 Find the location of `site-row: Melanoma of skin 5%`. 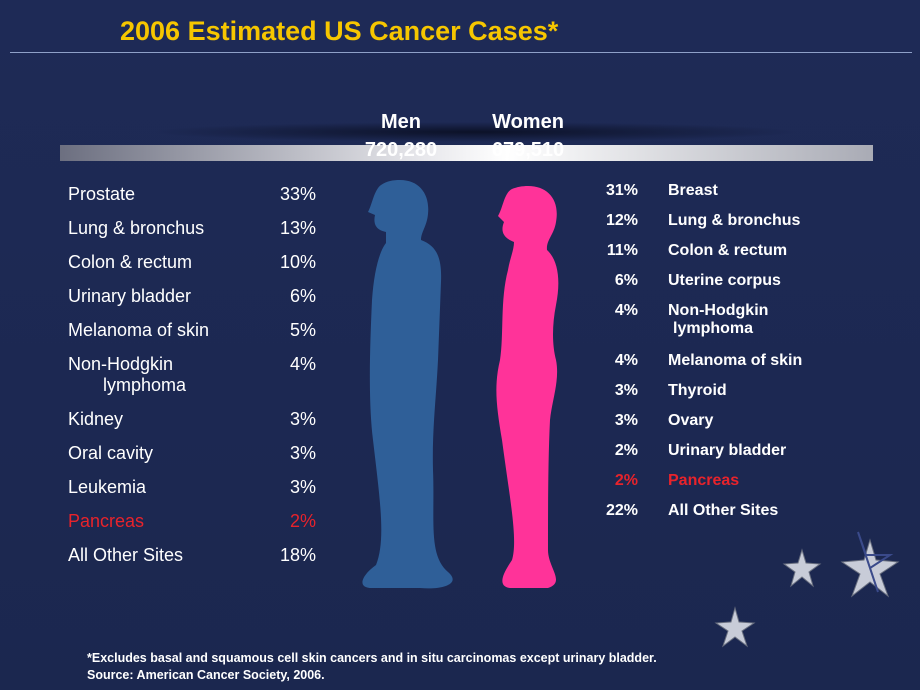

site-row: Melanoma of skin 5% is located at coordinates (192, 330).